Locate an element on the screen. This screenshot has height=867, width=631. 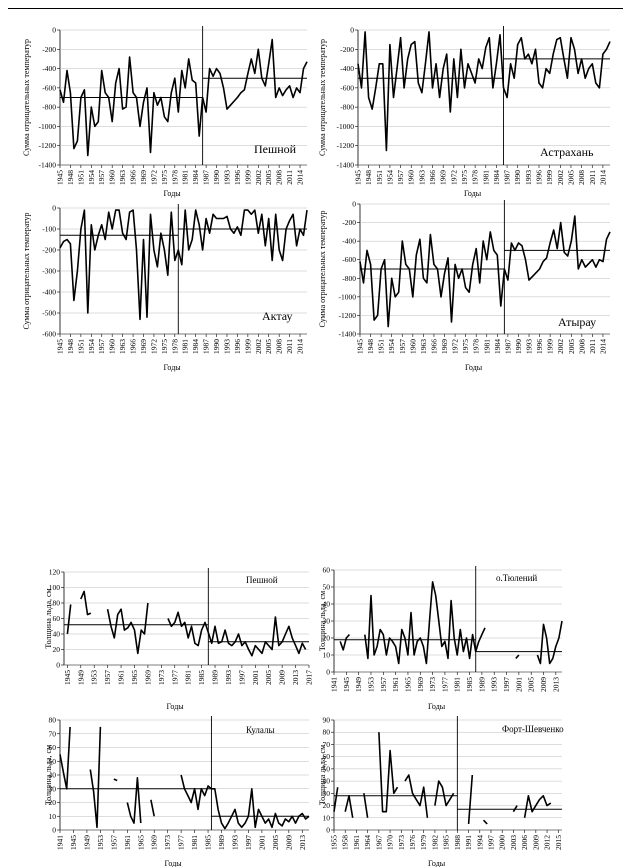
y-tick-label: -1200 is located at coordinates (346, 145).